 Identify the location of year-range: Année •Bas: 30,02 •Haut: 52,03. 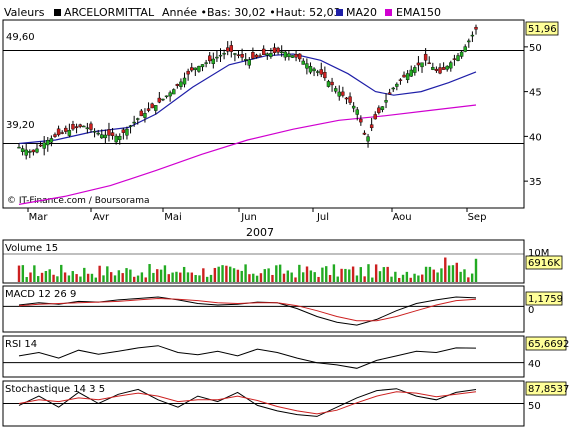
(251, 12).